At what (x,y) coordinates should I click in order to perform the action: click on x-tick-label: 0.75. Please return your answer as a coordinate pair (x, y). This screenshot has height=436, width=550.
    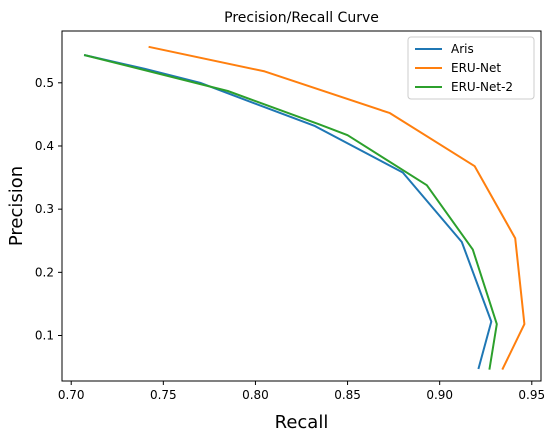
    Looking at the image, I should click on (163, 395).